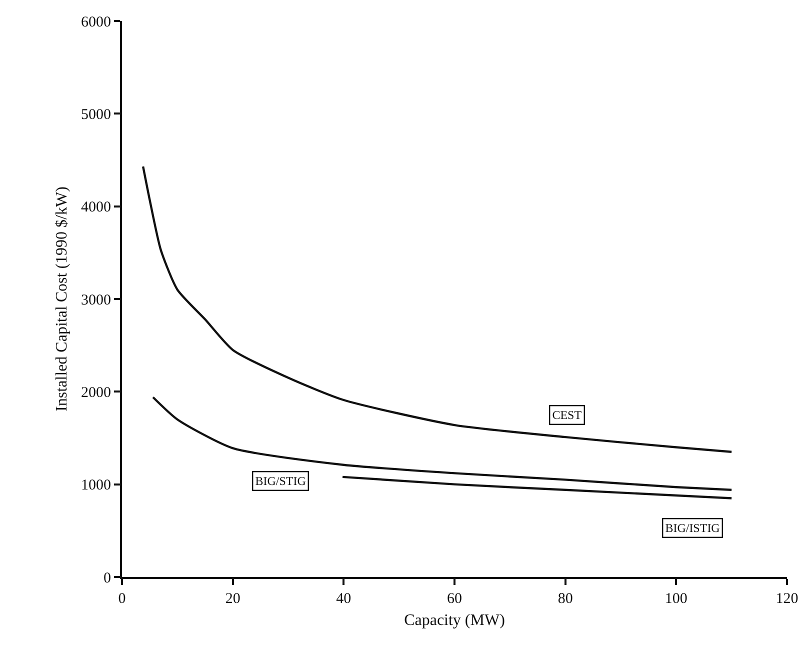  What do you see at coordinates (565, 599) in the screenshot?
I see `x-tick-label: 80` at bounding box center [565, 599].